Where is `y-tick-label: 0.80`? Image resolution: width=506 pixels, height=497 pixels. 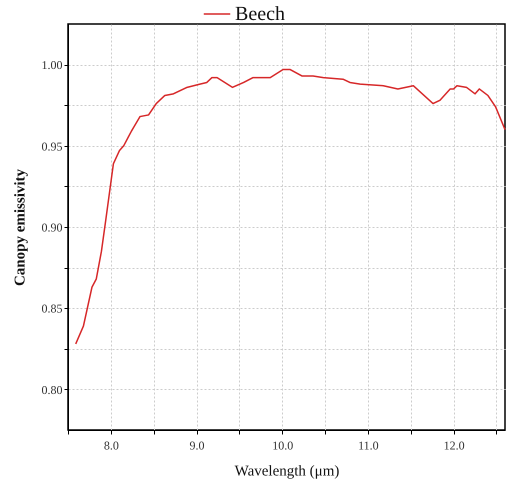
y-tick-label: 0.80 is located at coordinates (52, 389).